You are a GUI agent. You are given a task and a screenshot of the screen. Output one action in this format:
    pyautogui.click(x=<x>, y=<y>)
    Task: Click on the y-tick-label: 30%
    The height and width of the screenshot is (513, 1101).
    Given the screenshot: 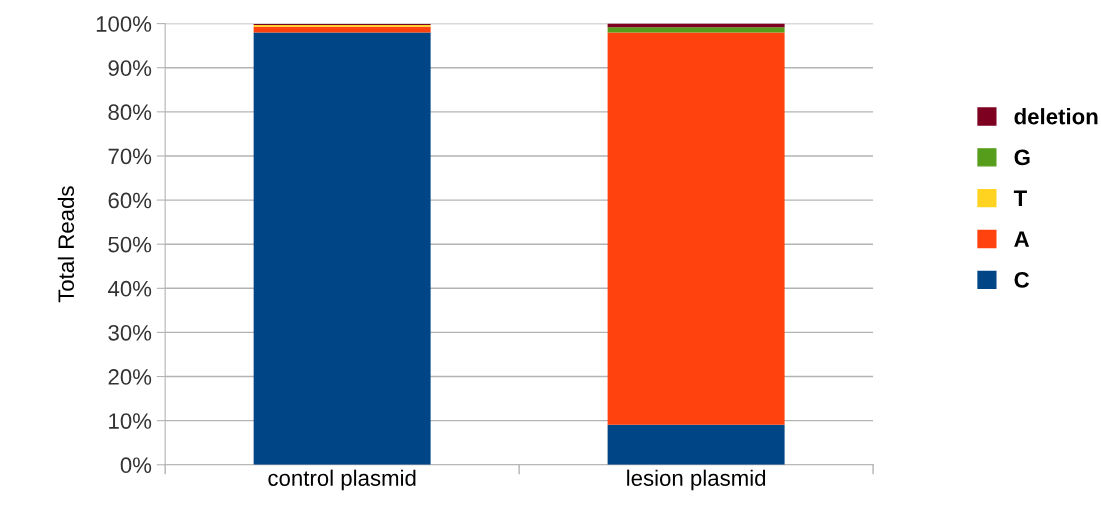 What is the action you would take?
    pyautogui.click(x=130, y=332)
    